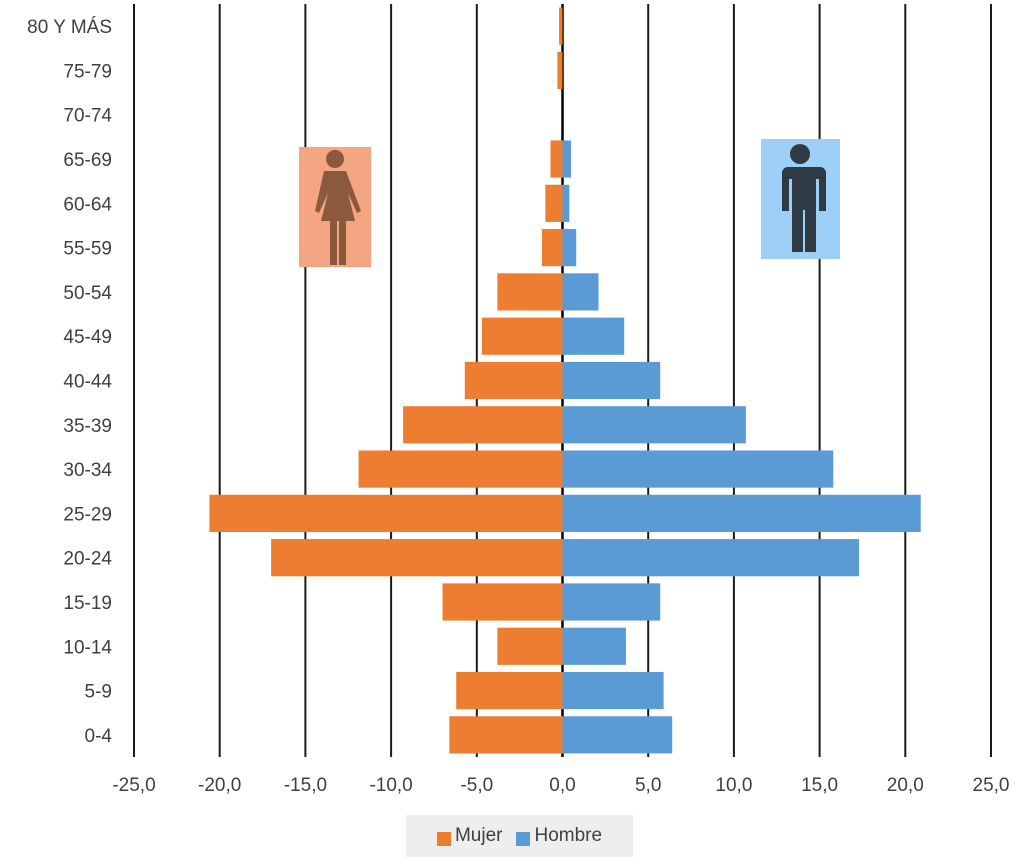 The height and width of the screenshot is (858, 1015). What do you see at coordinates (87, 647) in the screenshot?
I see `y-tick-label: 10-14` at bounding box center [87, 647].